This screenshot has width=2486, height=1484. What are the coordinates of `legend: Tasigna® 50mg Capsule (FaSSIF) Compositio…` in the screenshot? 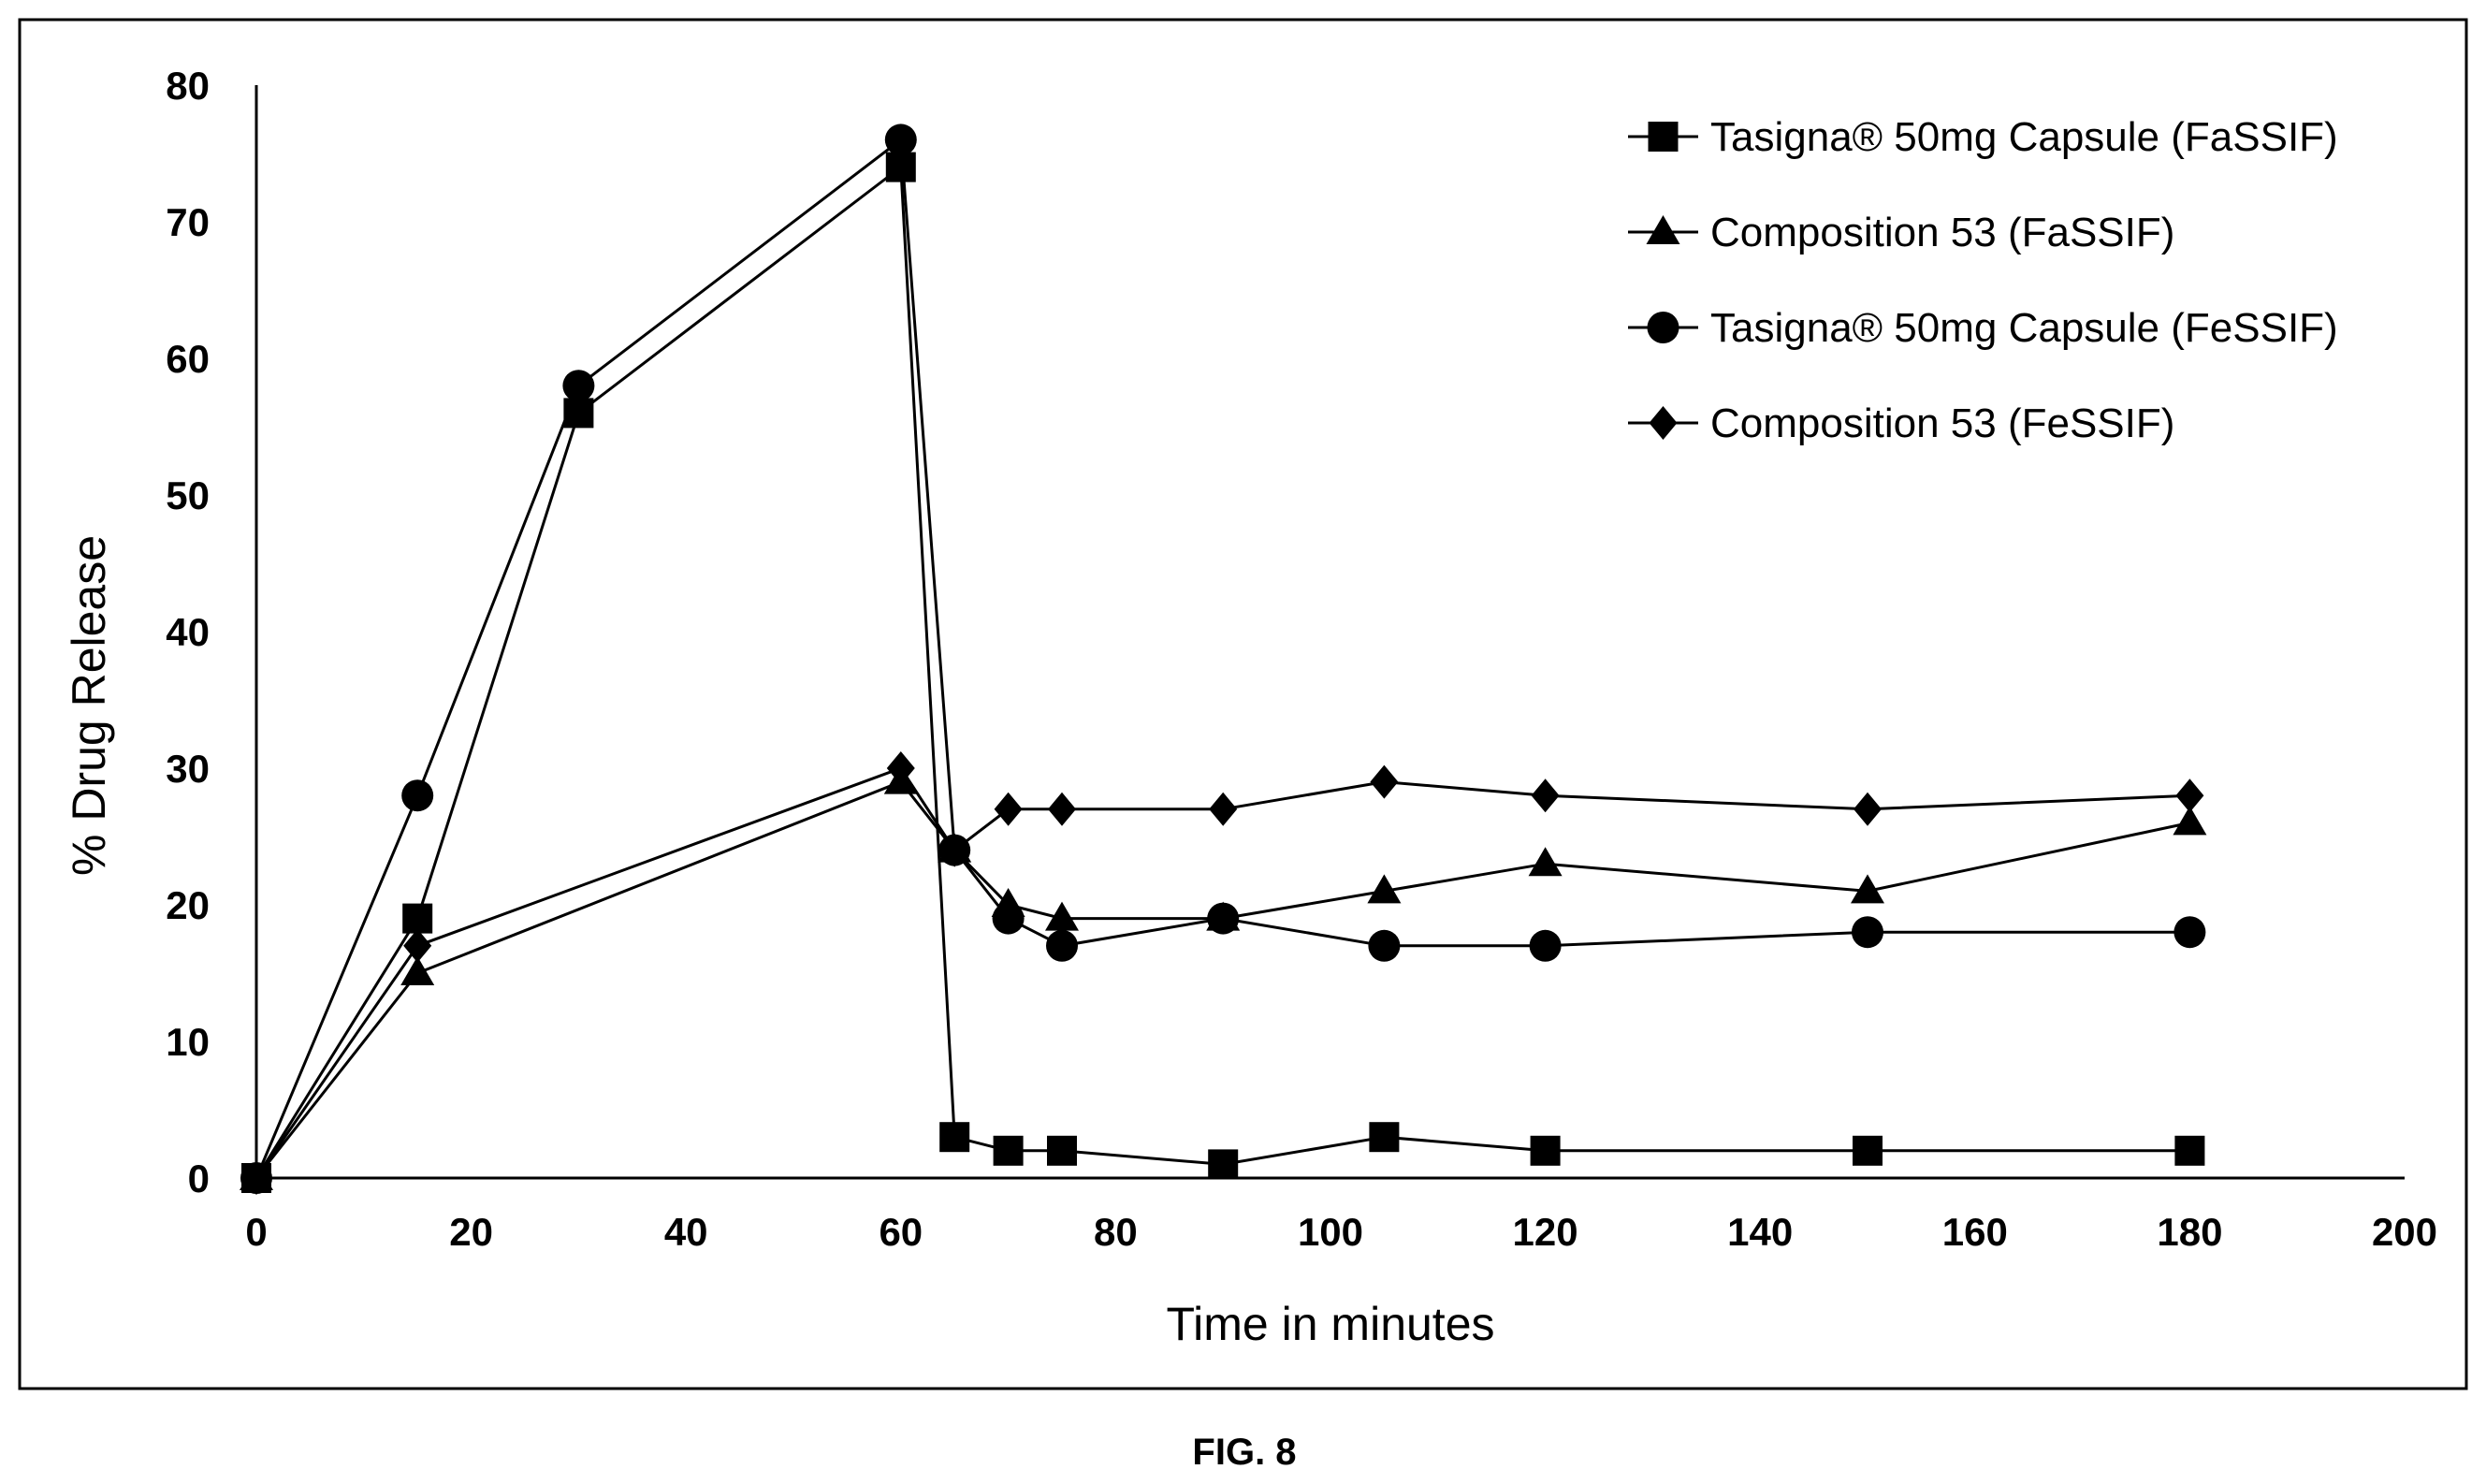 It's located at (1983, 280).